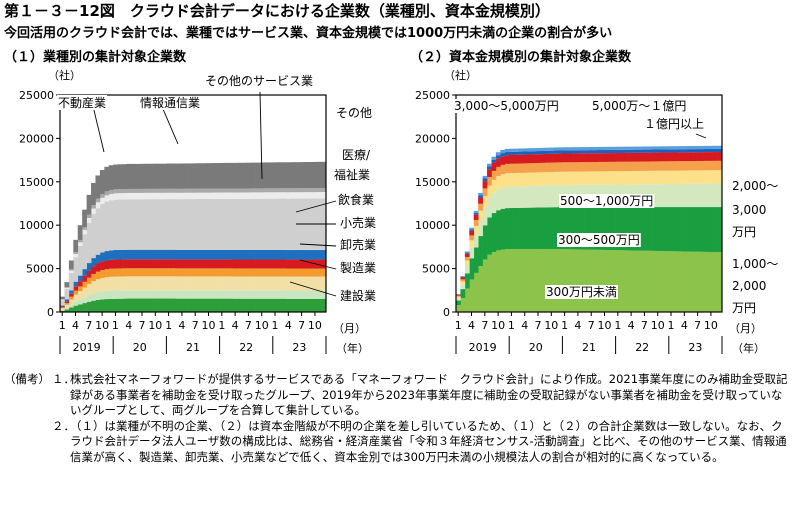 This screenshot has height=519, width=792. What do you see at coordinates (748, 348) in the screenshot?
I see `year-axis-unit: （年）` at bounding box center [748, 348].